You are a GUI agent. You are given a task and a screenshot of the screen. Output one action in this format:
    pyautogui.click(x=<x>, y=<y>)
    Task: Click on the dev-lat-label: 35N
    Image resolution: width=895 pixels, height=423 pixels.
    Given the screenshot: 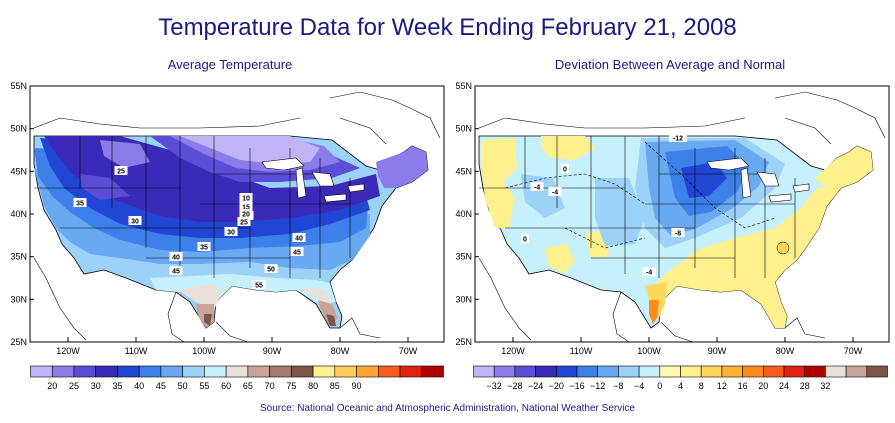 What is the action you would take?
    pyautogui.click(x=463, y=257)
    